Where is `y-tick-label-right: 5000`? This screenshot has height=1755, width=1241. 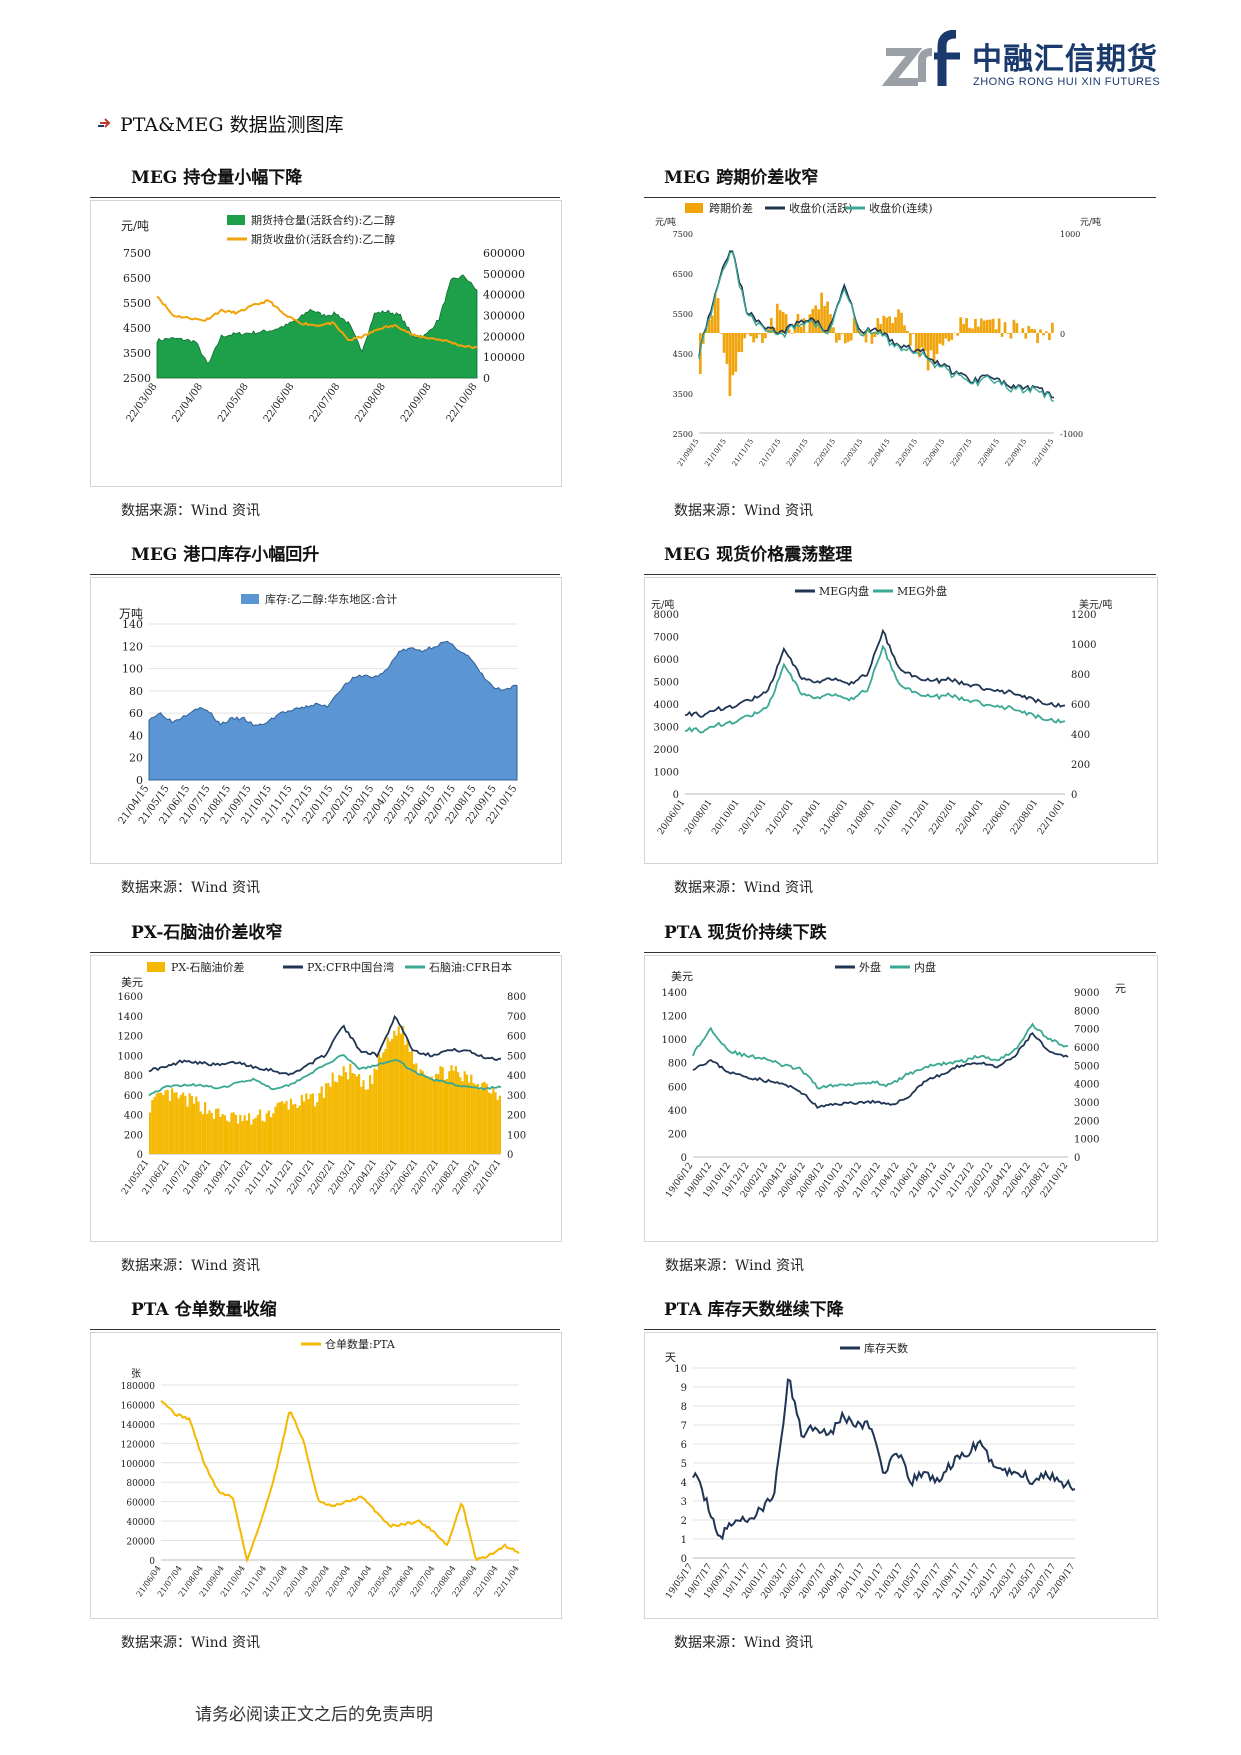
y-tick-label-right: 5000 is located at coordinates (1086, 1066).